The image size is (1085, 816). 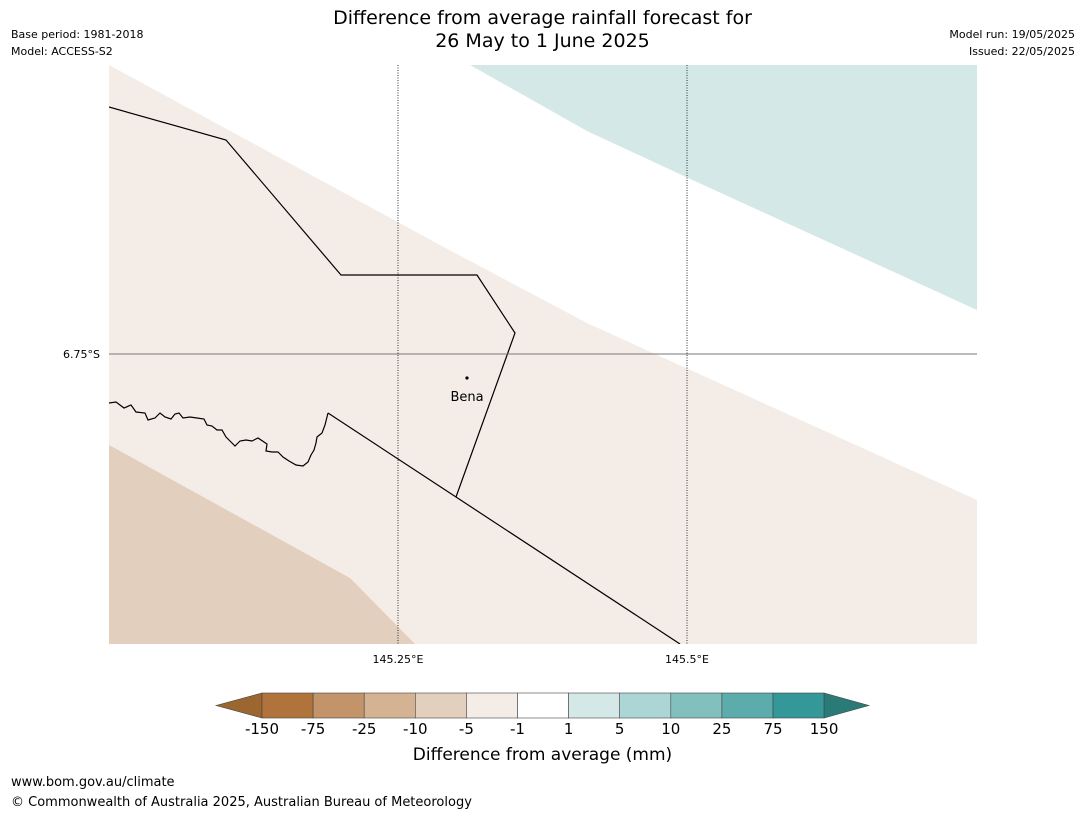 What do you see at coordinates (1012, 34) in the screenshot?
I see `model-run: Model run: 19/05/2025` at bounding box center [1012, 34].